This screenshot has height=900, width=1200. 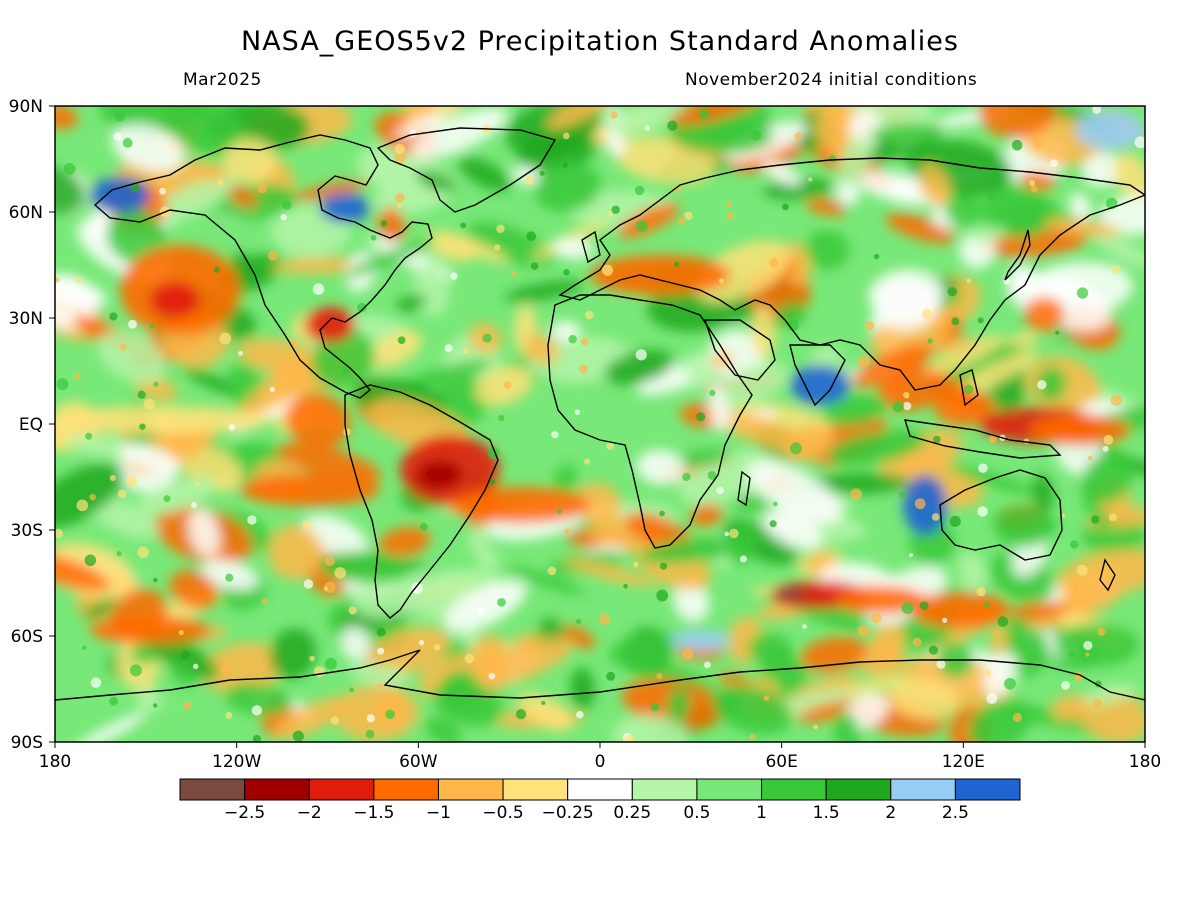 What do you see at coordinates (1107, 575) in the screenshot?
I see `new-zealand-coast` at bounding box center [1107, 575].